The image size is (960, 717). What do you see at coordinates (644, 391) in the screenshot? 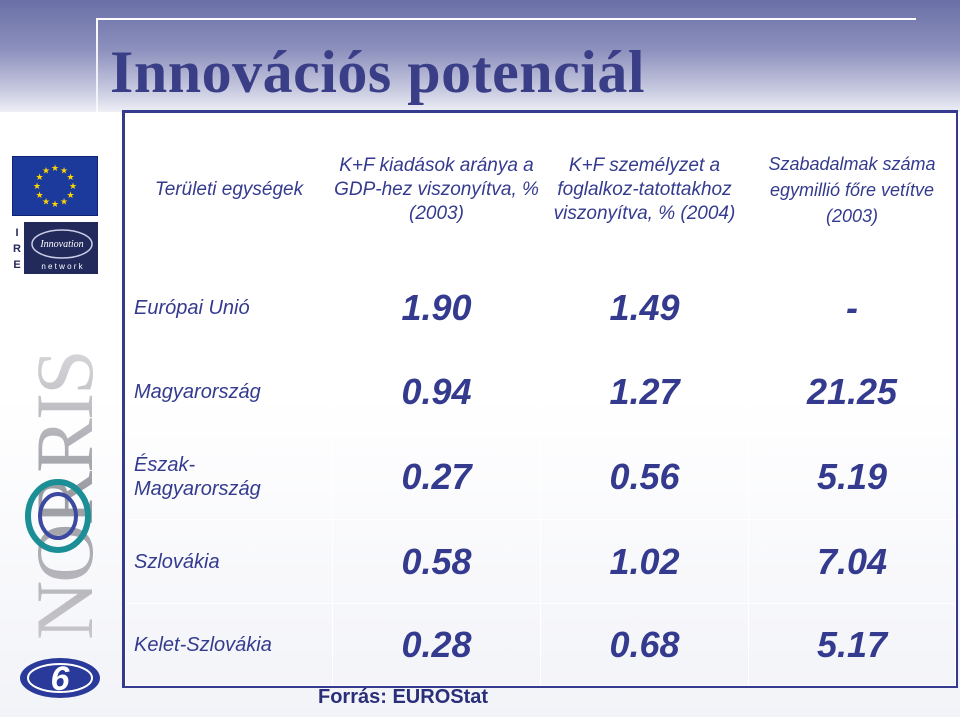
I see `cell-rd-staff: 1.27` at bounding box center [644, 391].